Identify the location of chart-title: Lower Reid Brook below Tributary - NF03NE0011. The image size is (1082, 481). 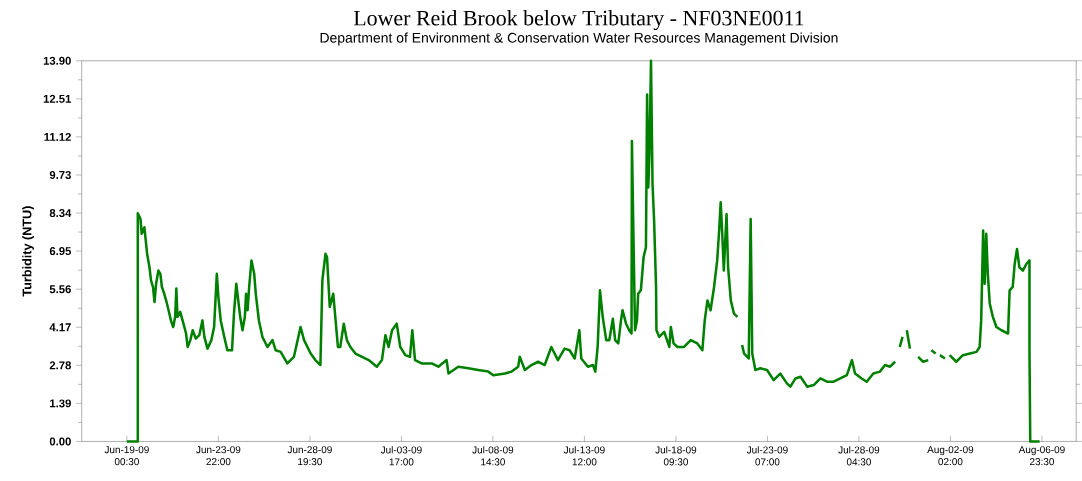
(578, 19).